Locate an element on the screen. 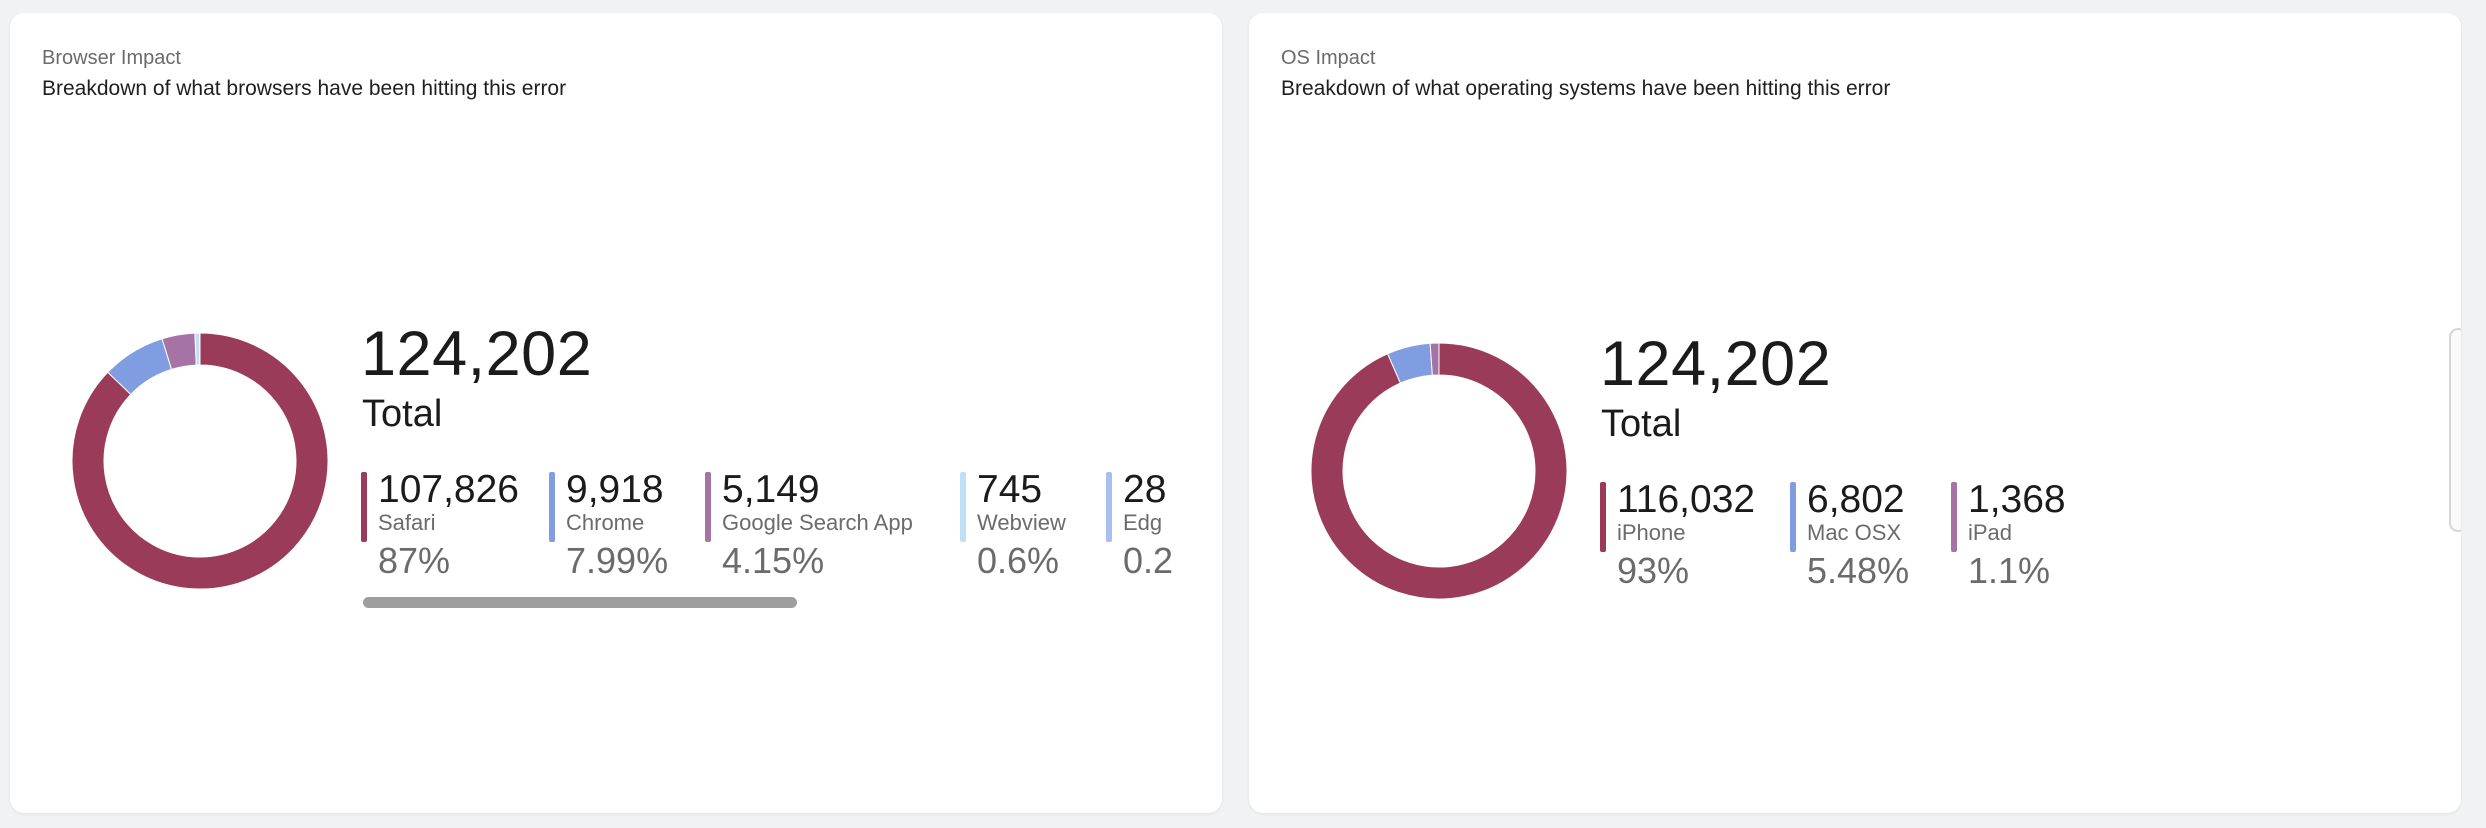 This screenshot has height=828, width=2486. legend-percent: 7.99% is located at coordinates (617, 560).